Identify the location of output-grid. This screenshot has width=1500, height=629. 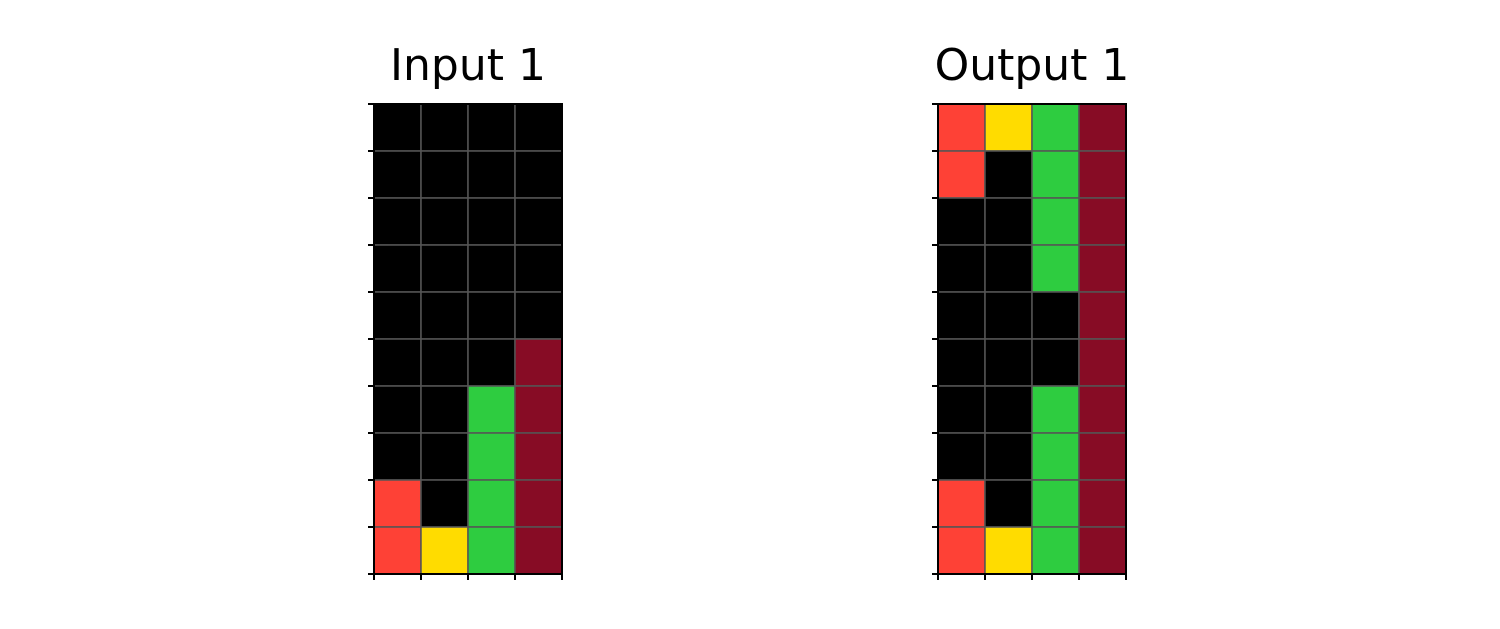
(1029, 341).